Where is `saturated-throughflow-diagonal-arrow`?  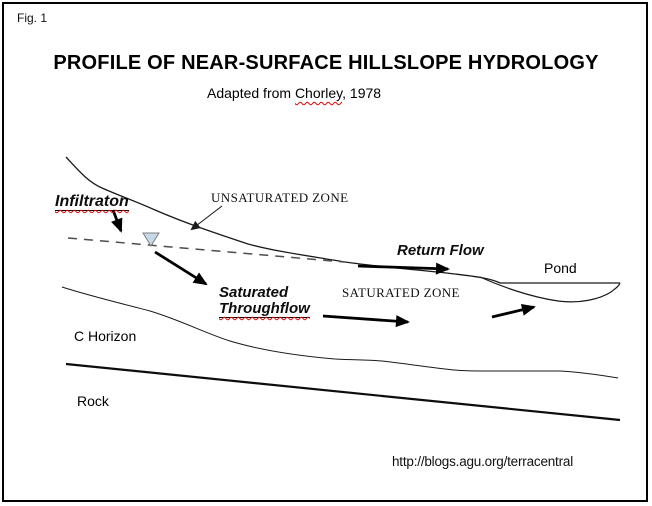
saturated-throughflow-diagonal-arrow is located at coordinates (181, 268).